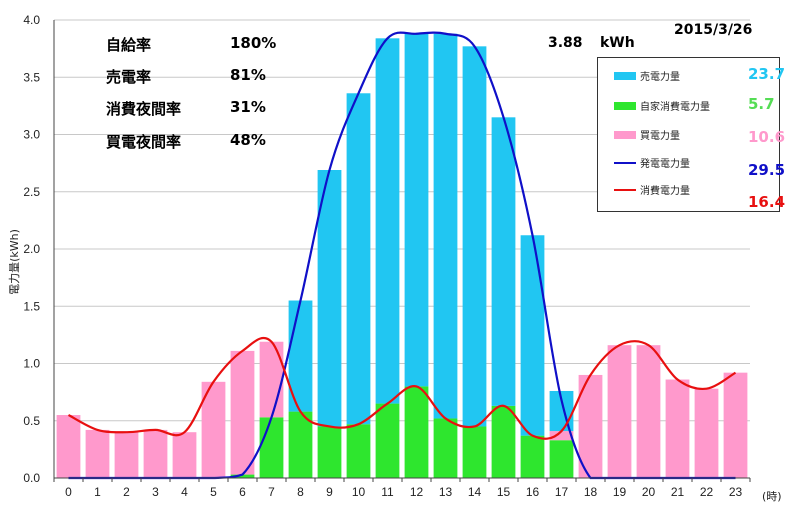 This screenshot has width=800, height=509. What do you see at coordinates (445, 448) in the screenshot?
I see `bar-s0-h13` at bounding box center [445, 448].